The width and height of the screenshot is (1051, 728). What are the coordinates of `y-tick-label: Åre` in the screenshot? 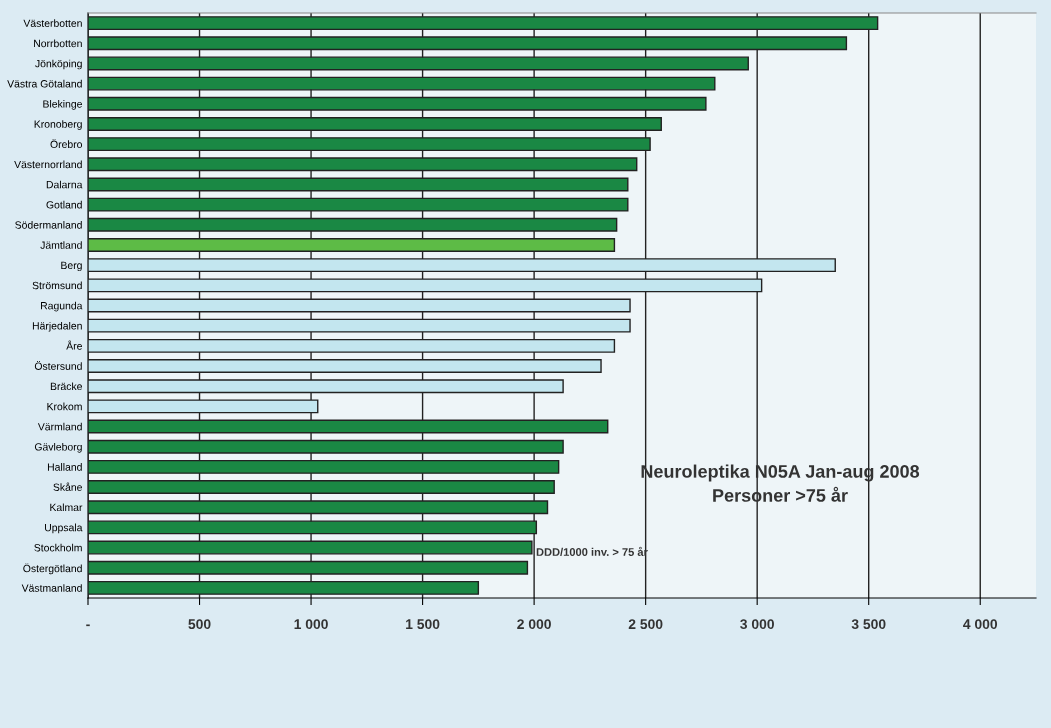 It's located at (74, 345).